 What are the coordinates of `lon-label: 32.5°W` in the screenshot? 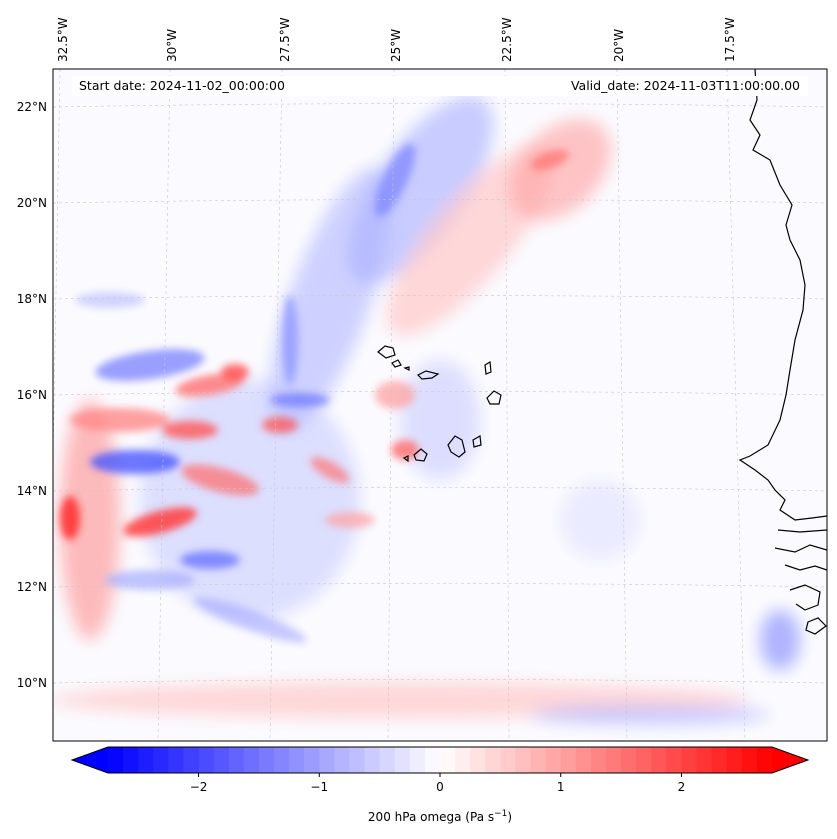 It's located at (63, 39).